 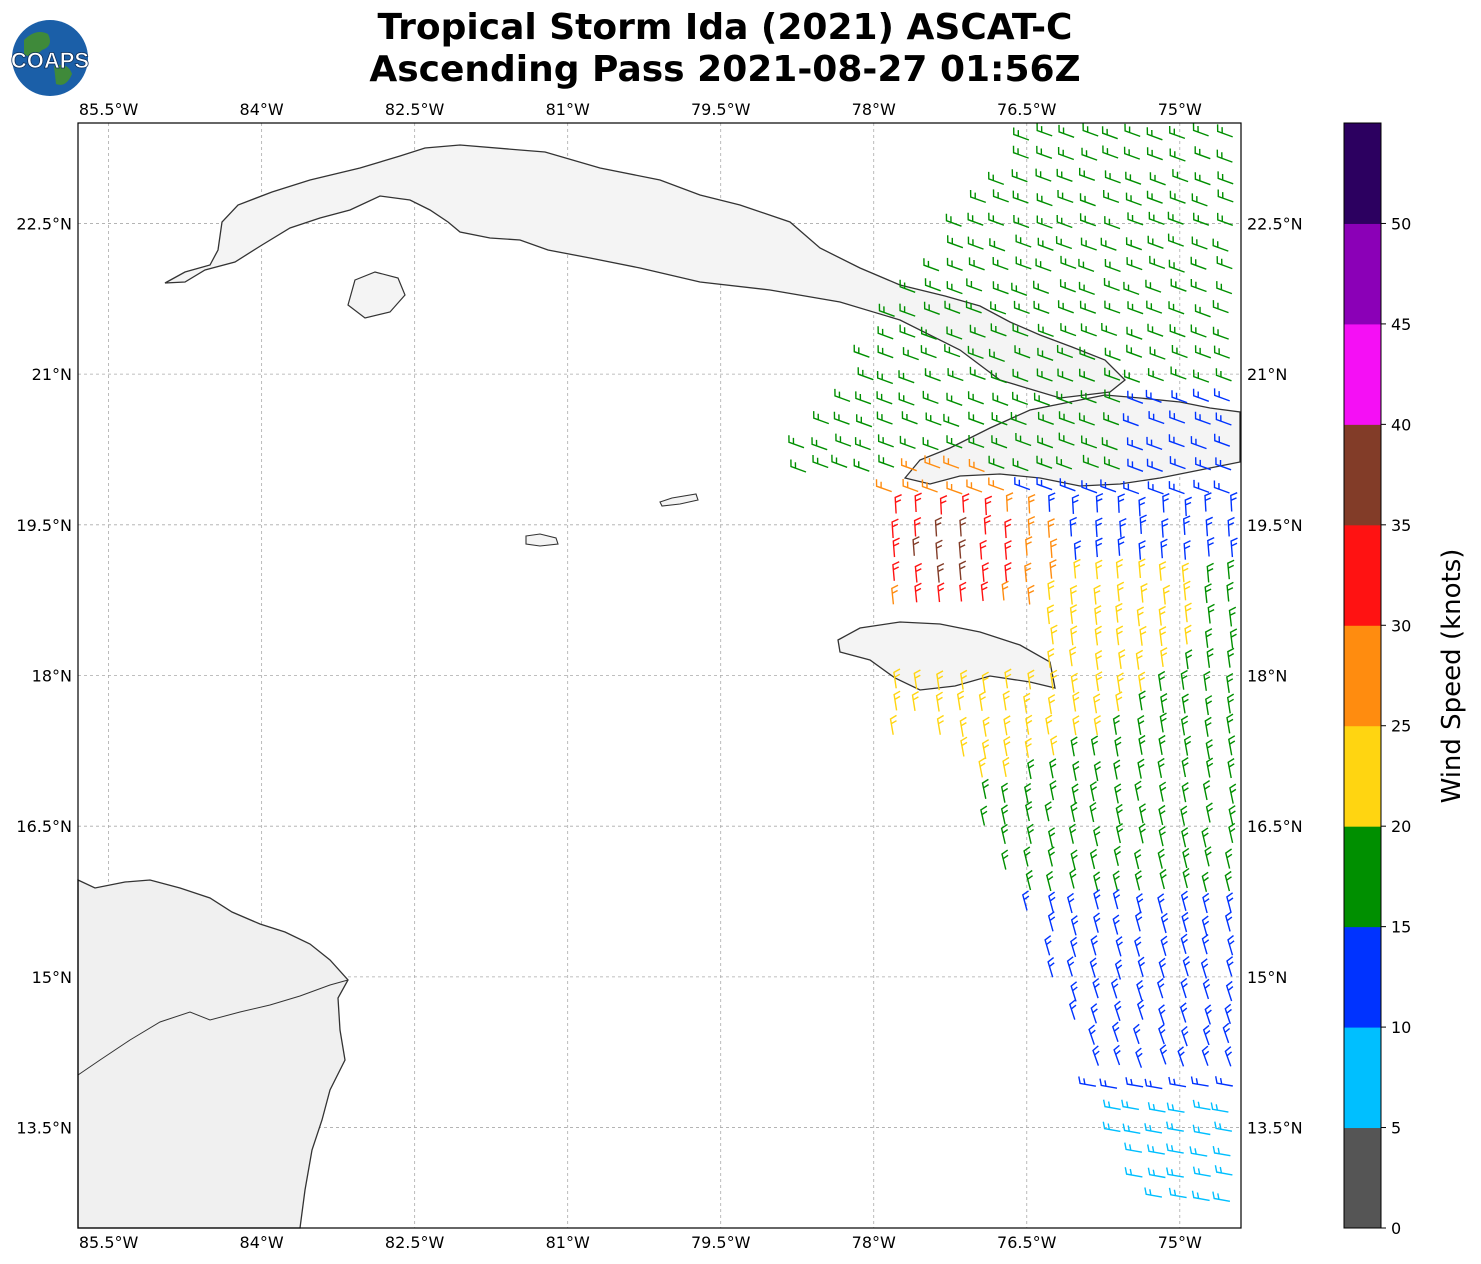 I want to click on colorbar-tick-label: 5, so click(x=1396, y=1128).